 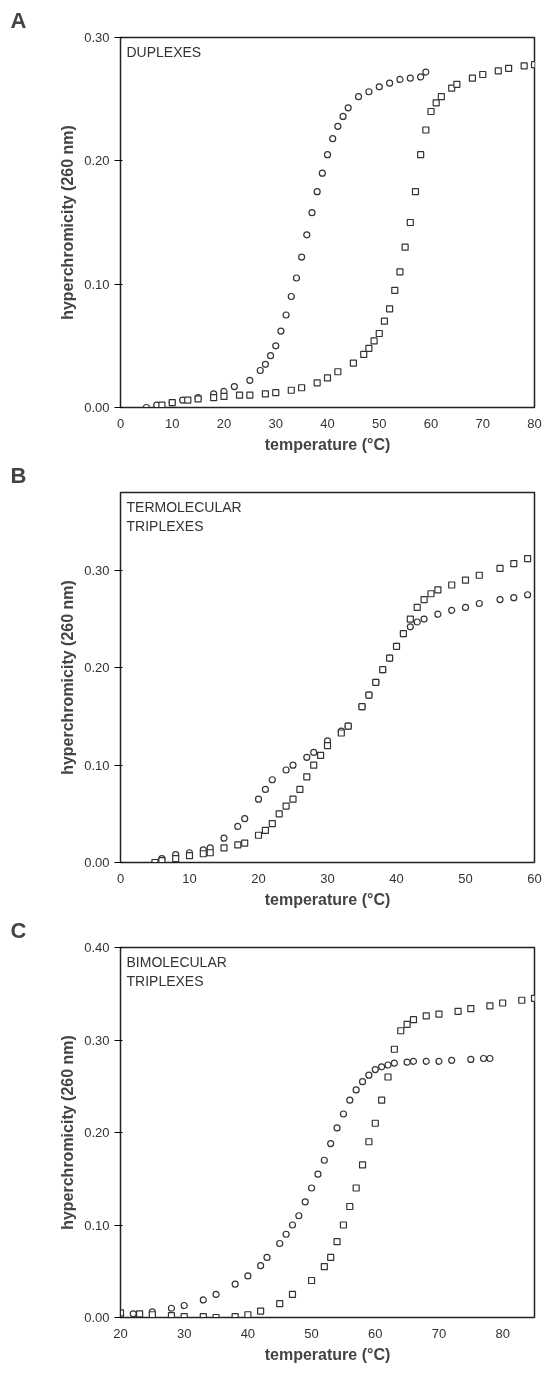 What do you see at coordinates (18, 930) in the screenshot?
I see `chart-title: C` at bounding box center [18, 930].